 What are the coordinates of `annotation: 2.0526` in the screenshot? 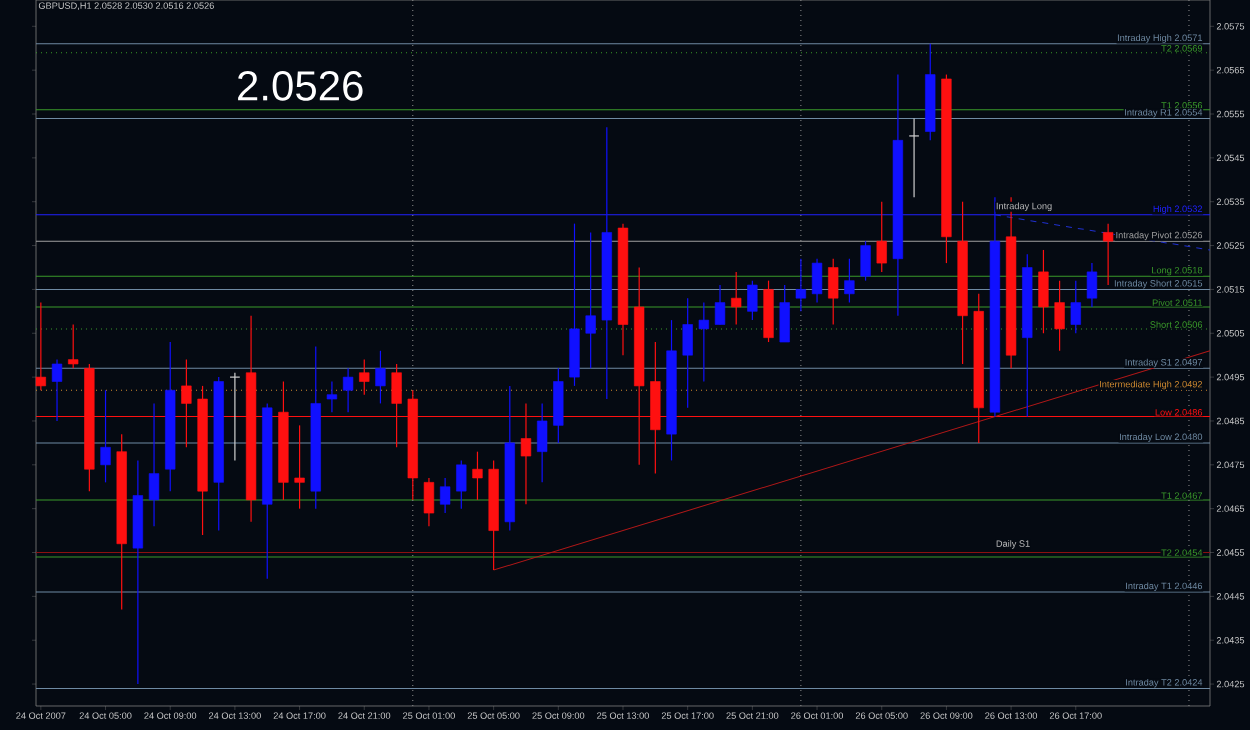 It's located at (300, 86).